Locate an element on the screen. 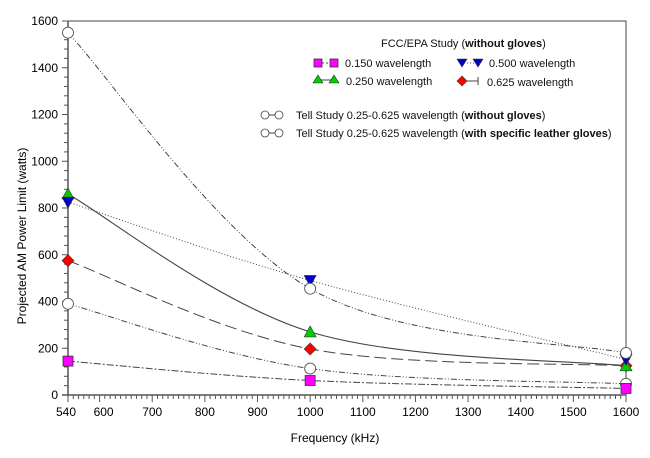 This screenshot has height=458, width=650. series-line-s150 is located at coordinates (347, 374).